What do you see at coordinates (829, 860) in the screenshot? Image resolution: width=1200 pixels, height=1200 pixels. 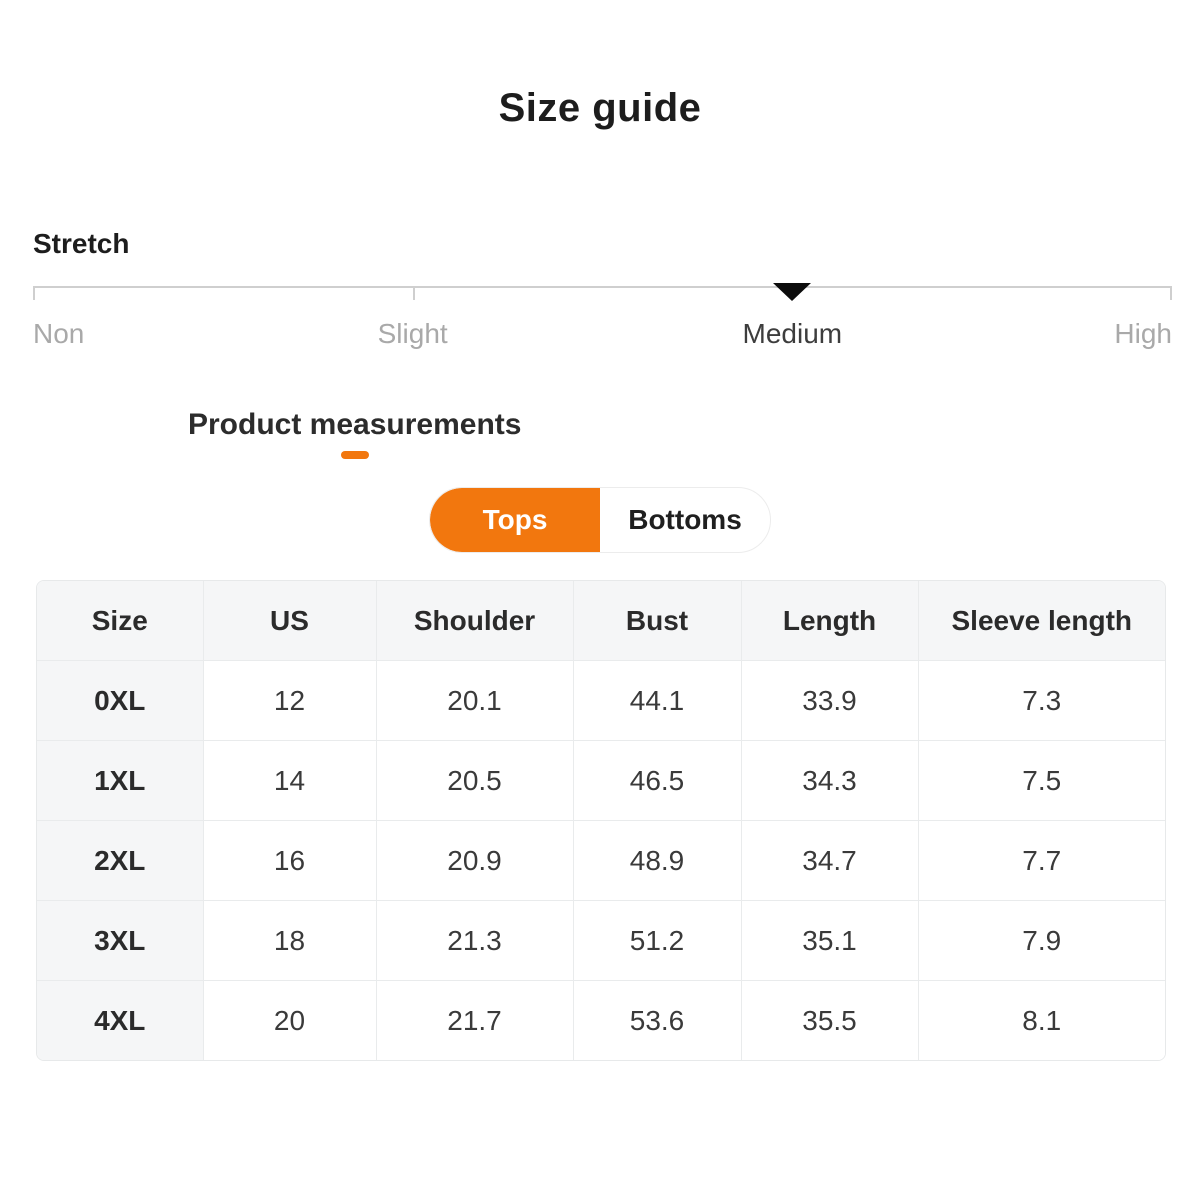 I see `measurement-cell: 34.7` at bounding box center [829, 860].